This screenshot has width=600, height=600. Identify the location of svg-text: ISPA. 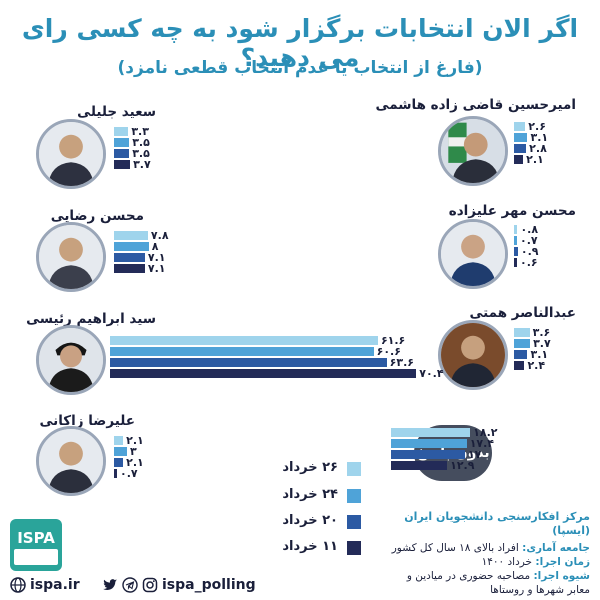
(36, 538).